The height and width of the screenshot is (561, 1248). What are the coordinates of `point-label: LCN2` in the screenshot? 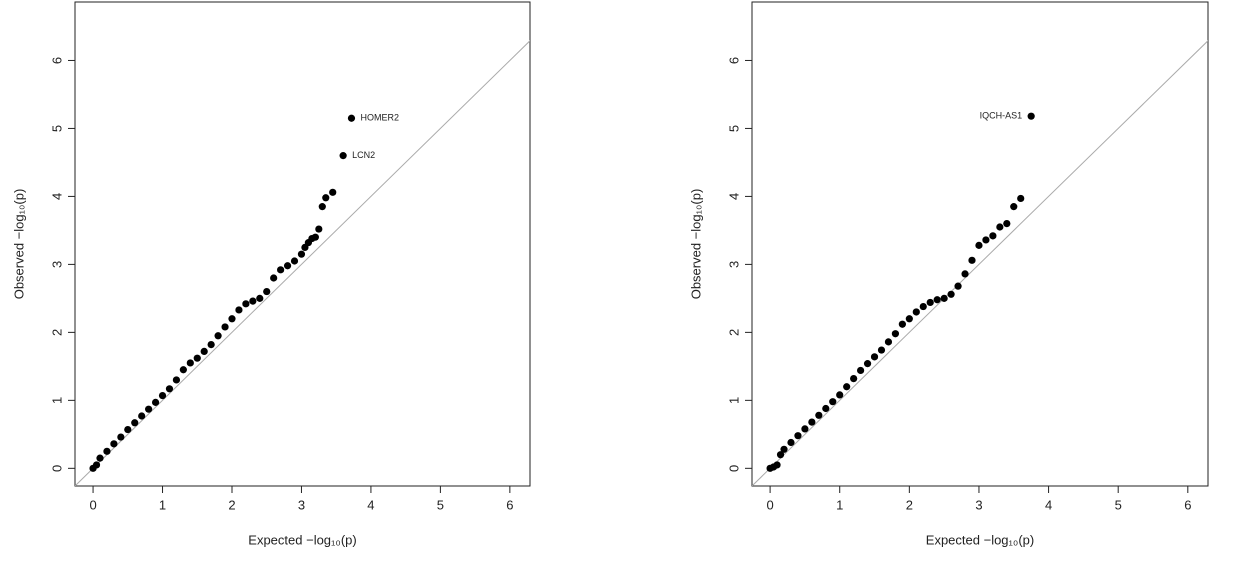 It's located at (363, 155).